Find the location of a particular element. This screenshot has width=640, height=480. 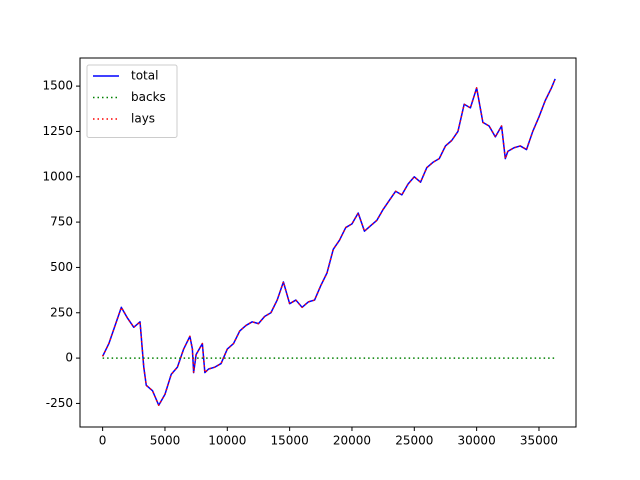

y-tick-label: 500 is located at coordinates (61, 267).